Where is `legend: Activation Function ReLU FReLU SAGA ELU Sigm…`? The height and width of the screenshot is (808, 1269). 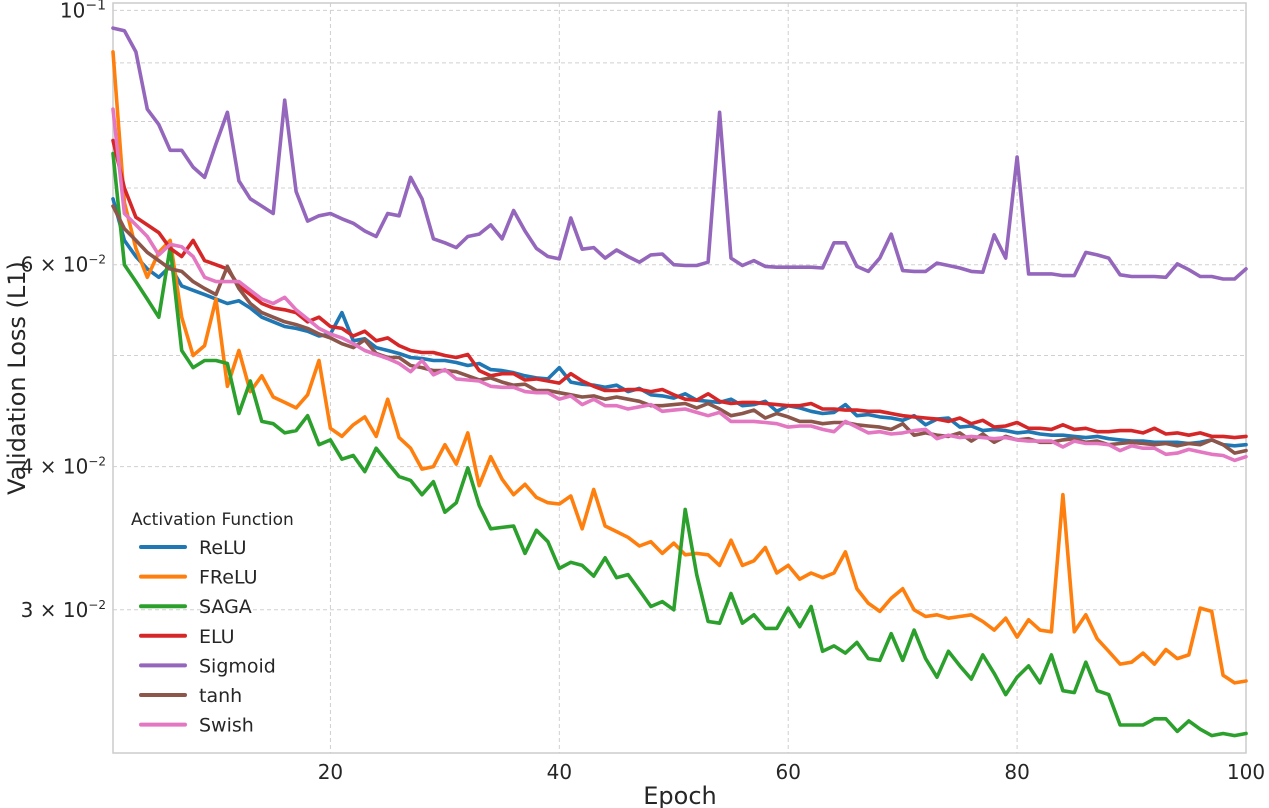 legend: Activation Function ReLU FReLU SAGA ELU Sigm… is located at coordinates (212, 623).